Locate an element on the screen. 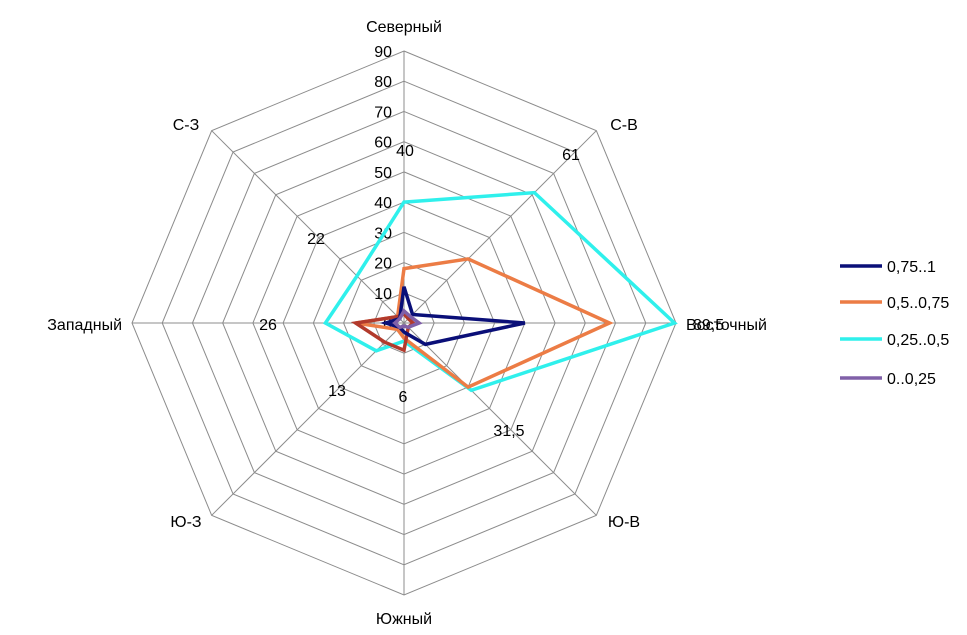 This screenshot has width=967, height=635. spoke-с-з is located at coordinates (308, 227).